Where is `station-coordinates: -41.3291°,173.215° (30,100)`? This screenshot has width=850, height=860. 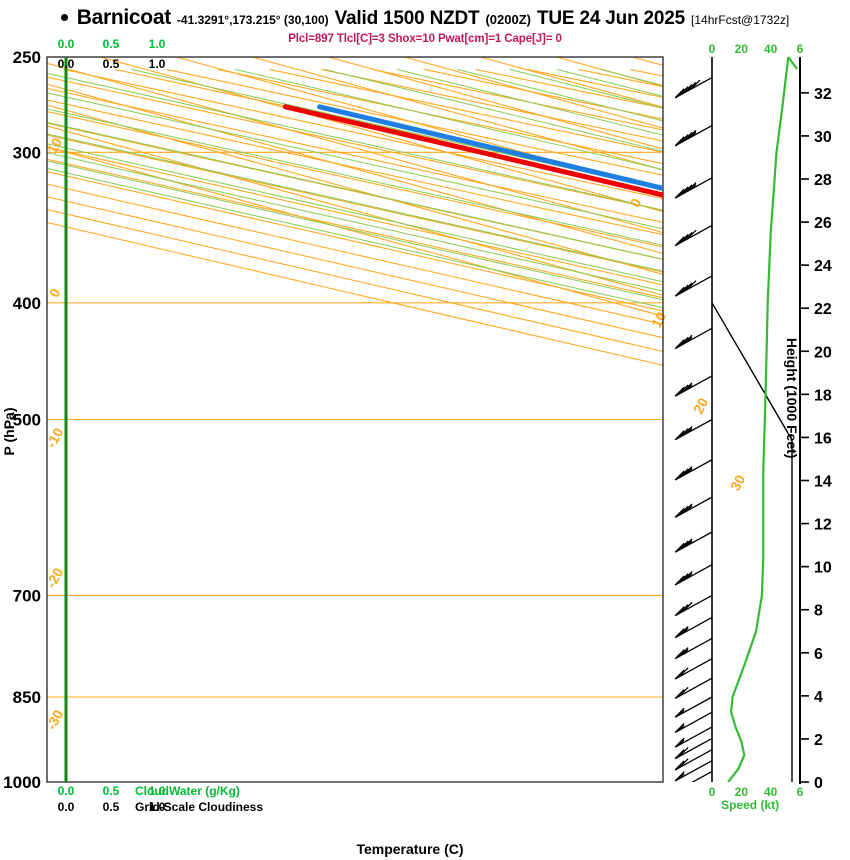 station-coordinates: -41.3291°,173.215° (30,100) is located at coordinates (252, 20).